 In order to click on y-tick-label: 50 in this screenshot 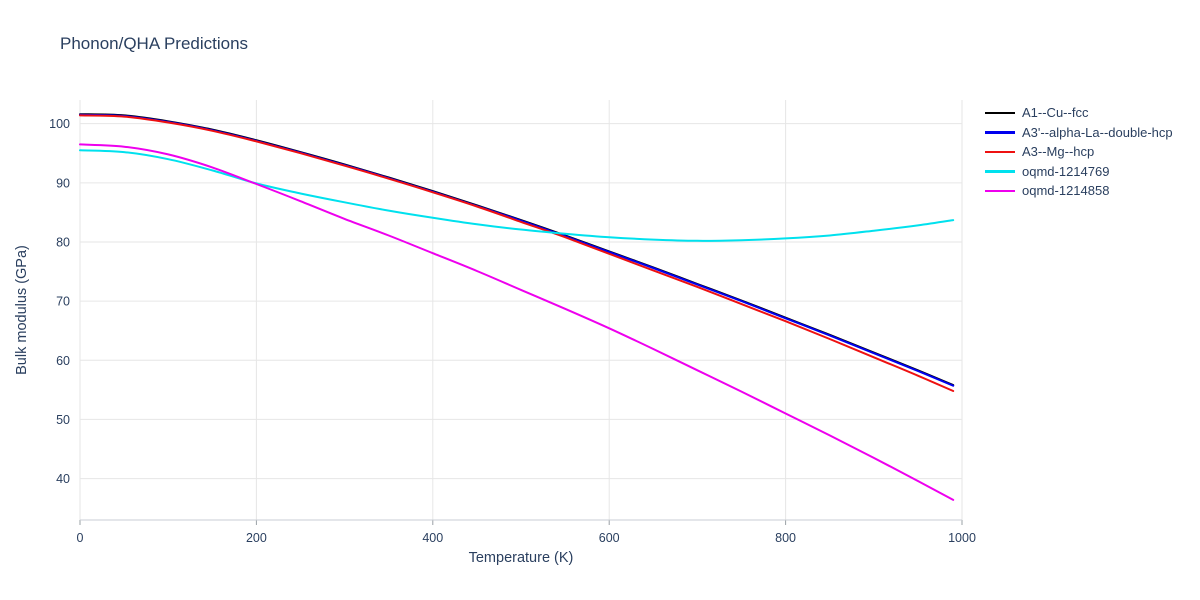, I will do `click(63, 420)`.